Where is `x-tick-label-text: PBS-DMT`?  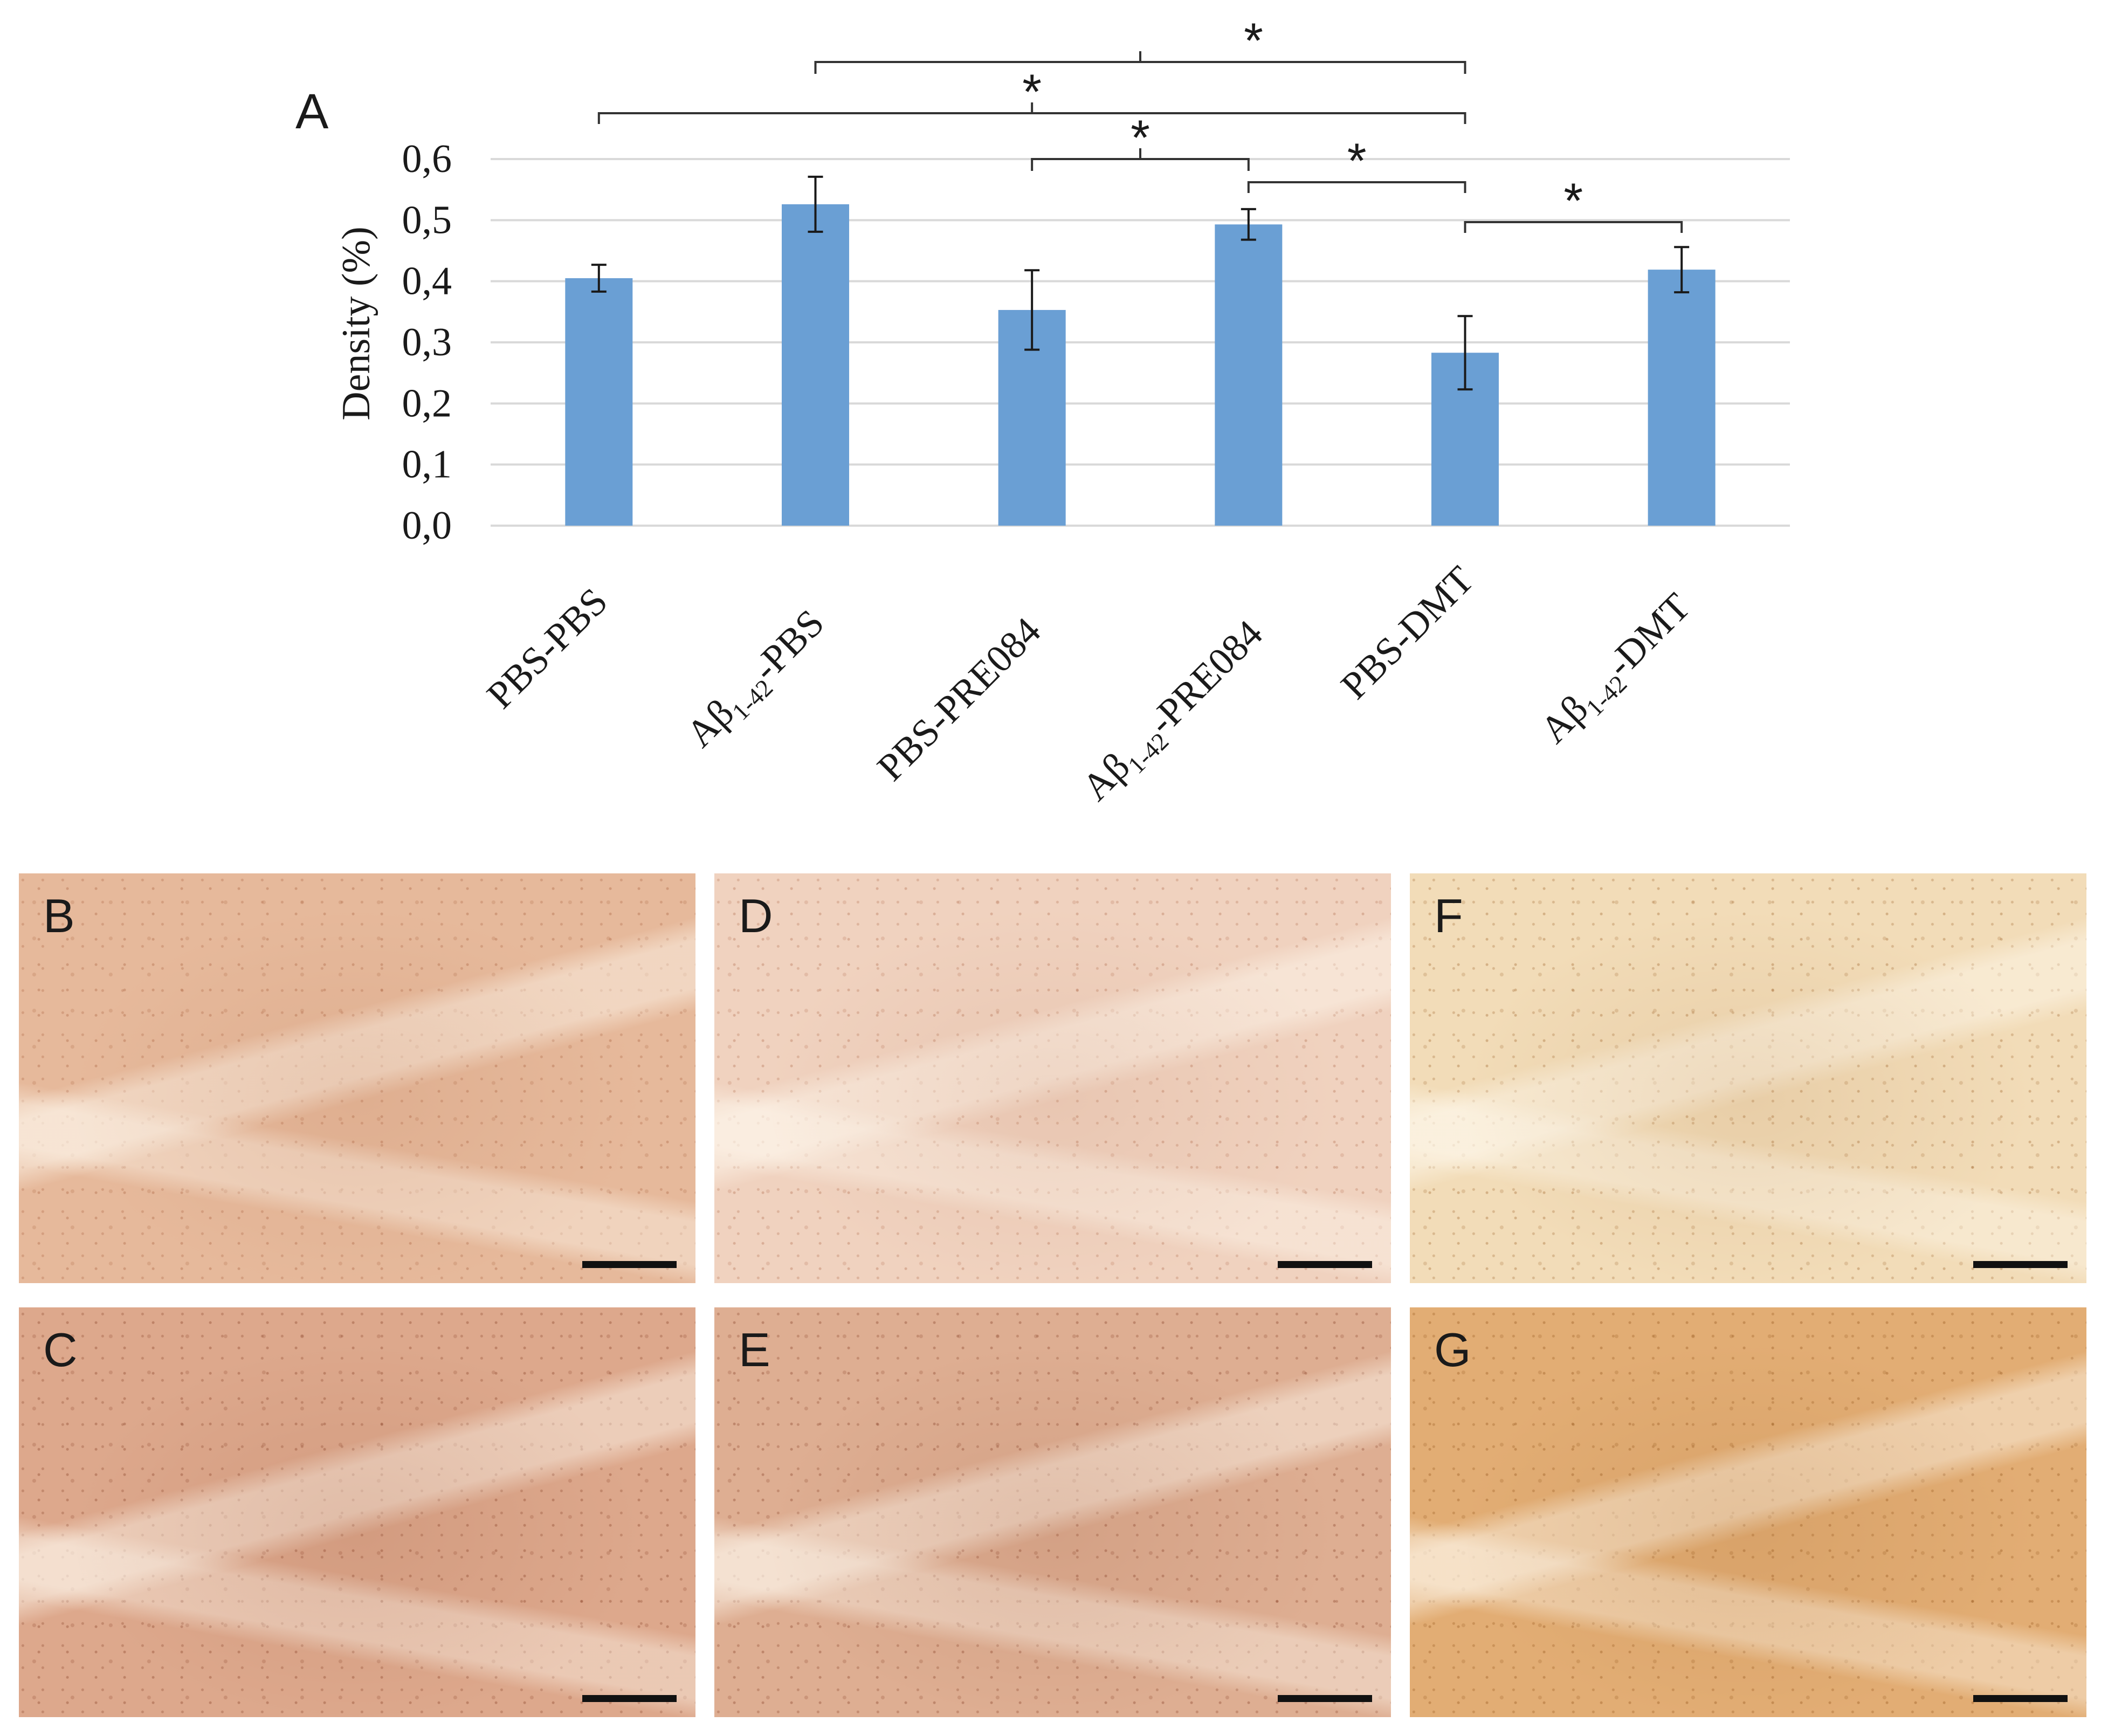 x-tick-label-text: PBS-DMT is located at coordinates (1407, 632).